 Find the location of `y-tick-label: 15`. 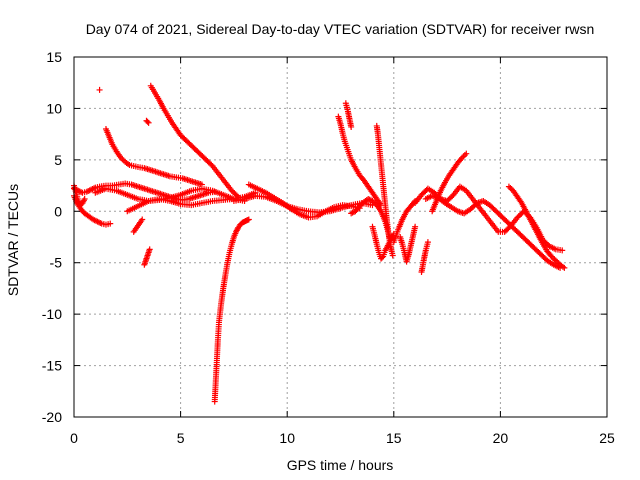

y-tick-label: 15 is located at coordinates (54, 57).